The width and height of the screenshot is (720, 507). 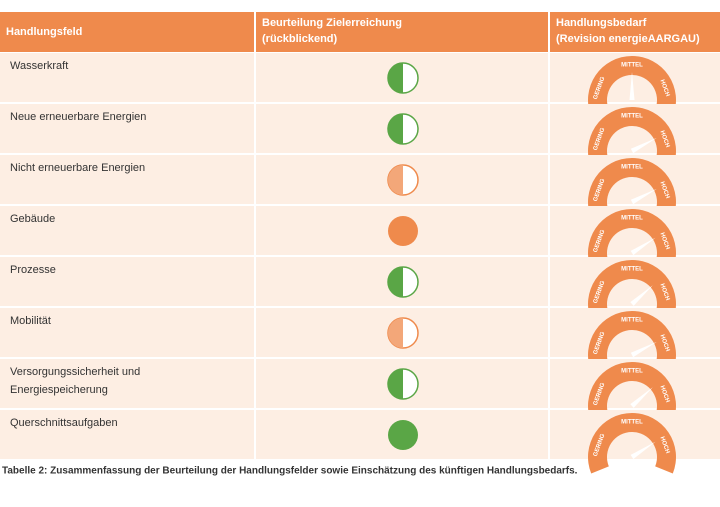 I want to click on header-text: (Revision energieAARGAU), so click(x=628, y=39).